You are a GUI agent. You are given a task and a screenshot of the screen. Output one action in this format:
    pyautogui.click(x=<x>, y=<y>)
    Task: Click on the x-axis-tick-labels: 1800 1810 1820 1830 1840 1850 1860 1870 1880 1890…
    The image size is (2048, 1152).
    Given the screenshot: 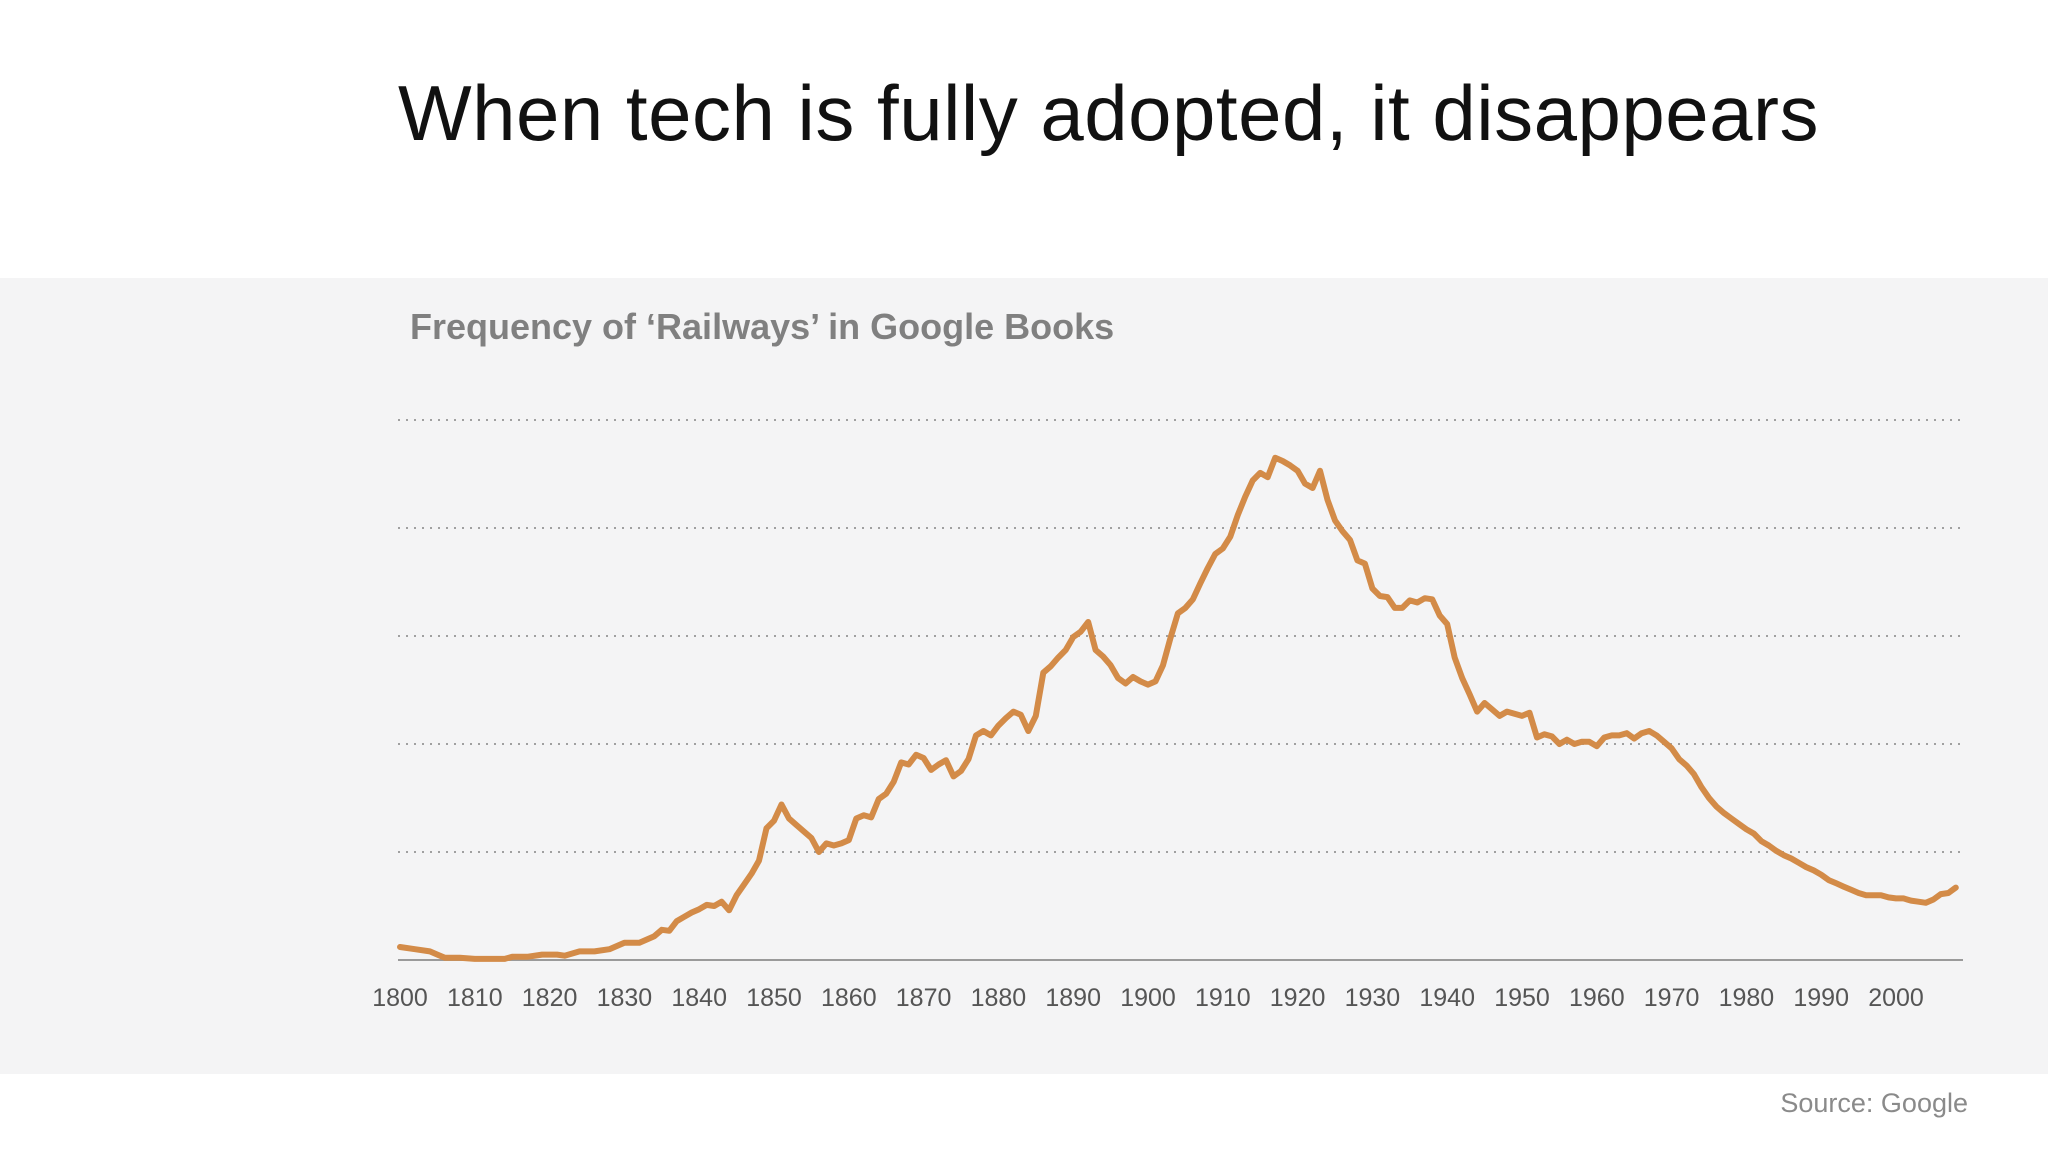 What is the action you would take?
    pyautogui.click(x=1148, y=998)
    